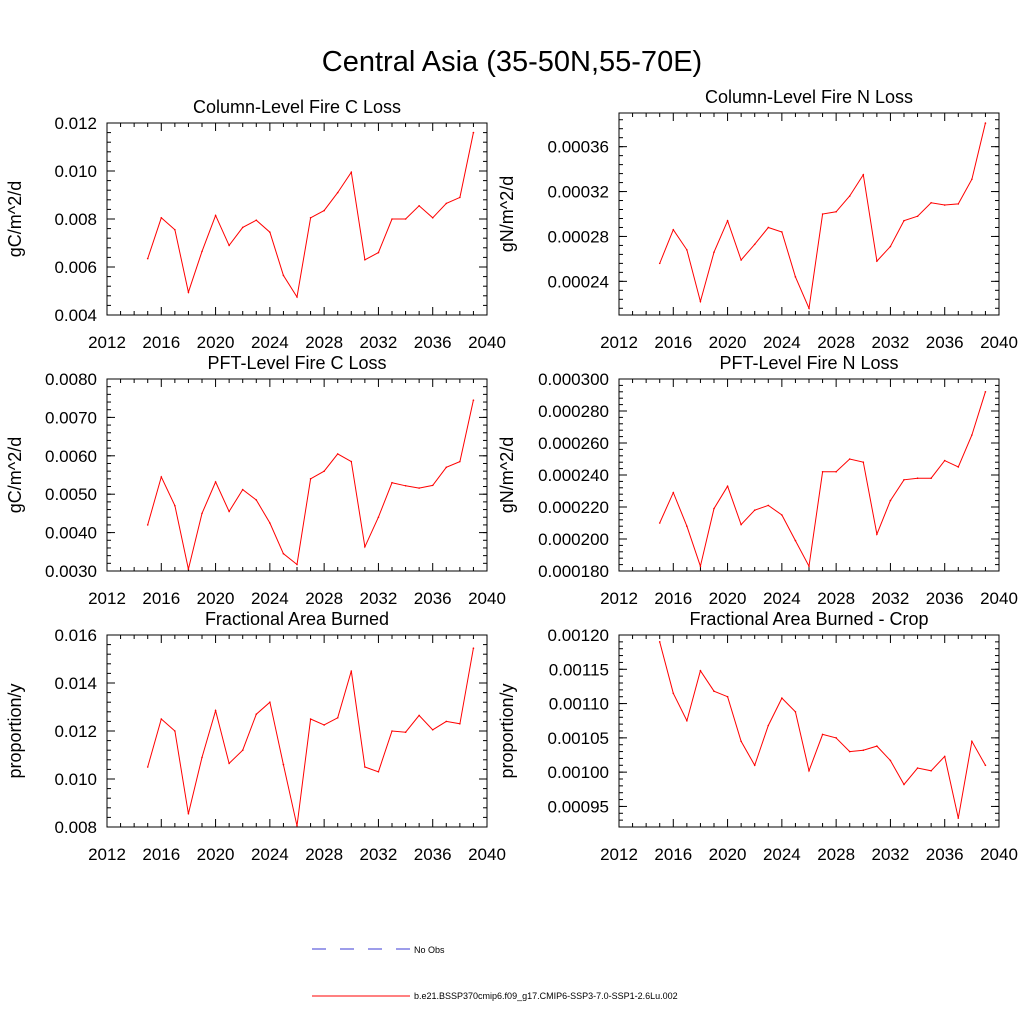 The height and width of the screenshot is (1024, 1024). What do you see at coordinates (507, 730) in the screenshot?
I see `y-axis-label: proportion/y` at bounding box center [507, 730].